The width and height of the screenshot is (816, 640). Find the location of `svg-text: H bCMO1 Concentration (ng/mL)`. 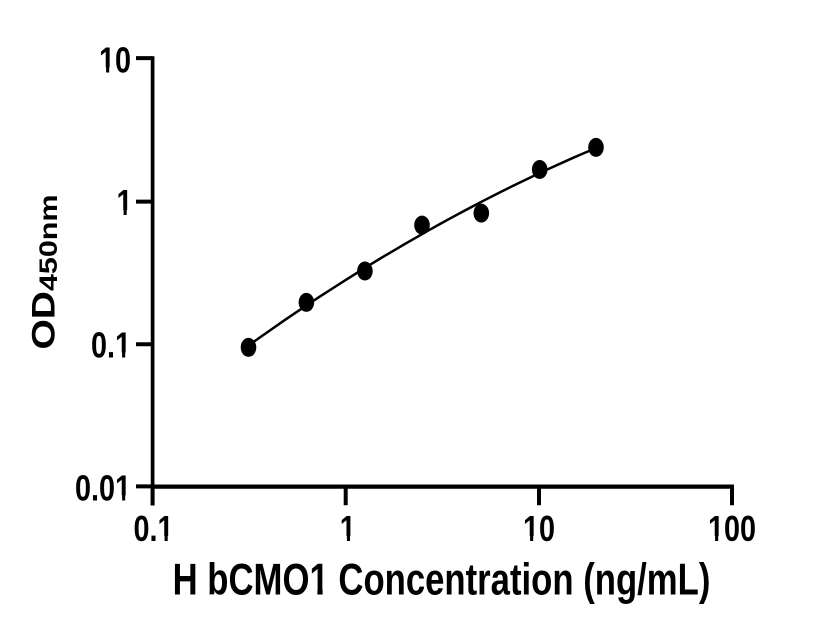

svg-text: H bCMO1 Concentration (ng/mL) is located at coordinates (442, 580).